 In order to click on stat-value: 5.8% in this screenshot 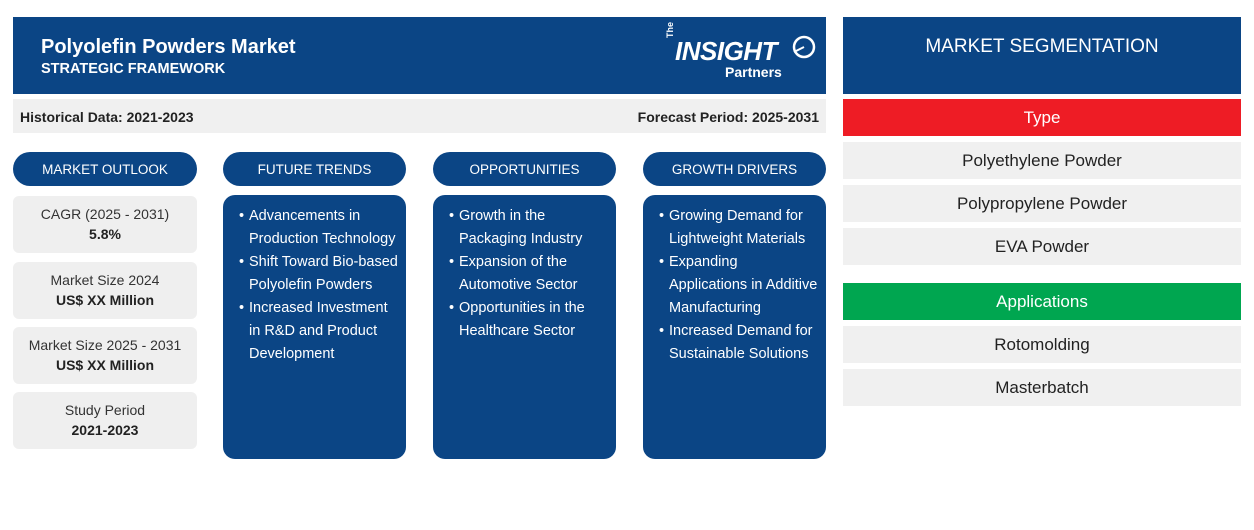, I will do `click(105, 234)`.